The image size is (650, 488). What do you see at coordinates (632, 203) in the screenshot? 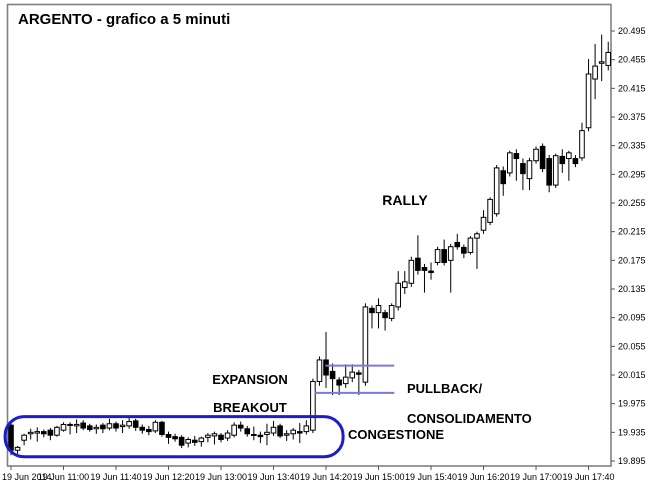
I see `y-tick-label: 20.255` at bounding box center [632, 203].